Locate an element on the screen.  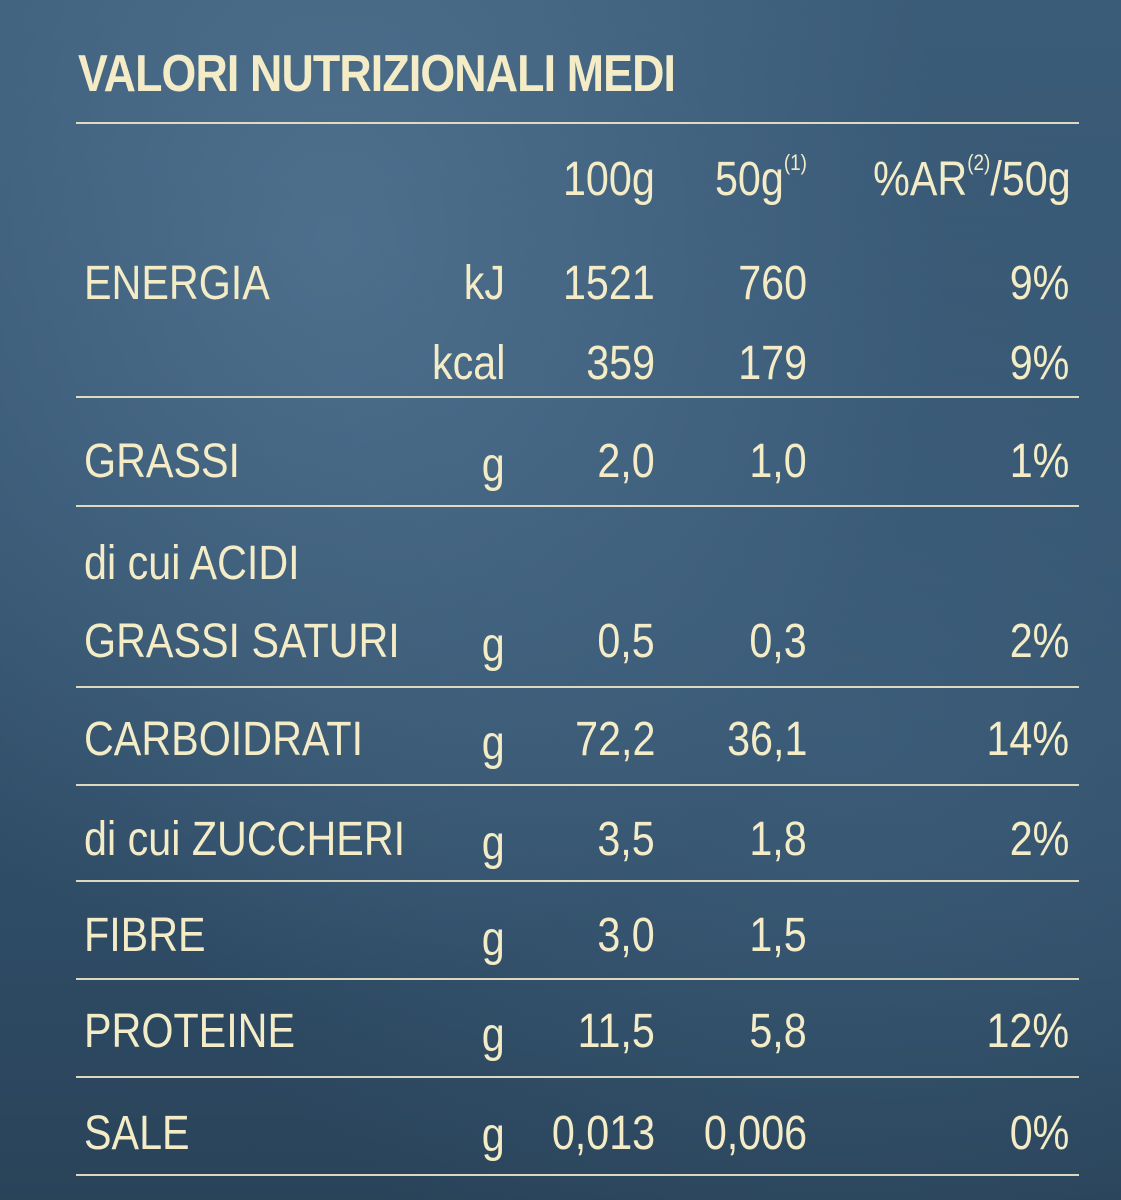
row-grassi-unit: g is located at coordinates (493, 465).